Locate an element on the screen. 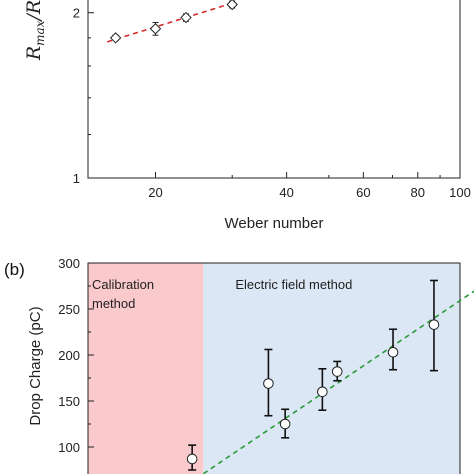  panel-a-x-ticks: 20 40 60 80 100 is located at coordinates (309, 186).